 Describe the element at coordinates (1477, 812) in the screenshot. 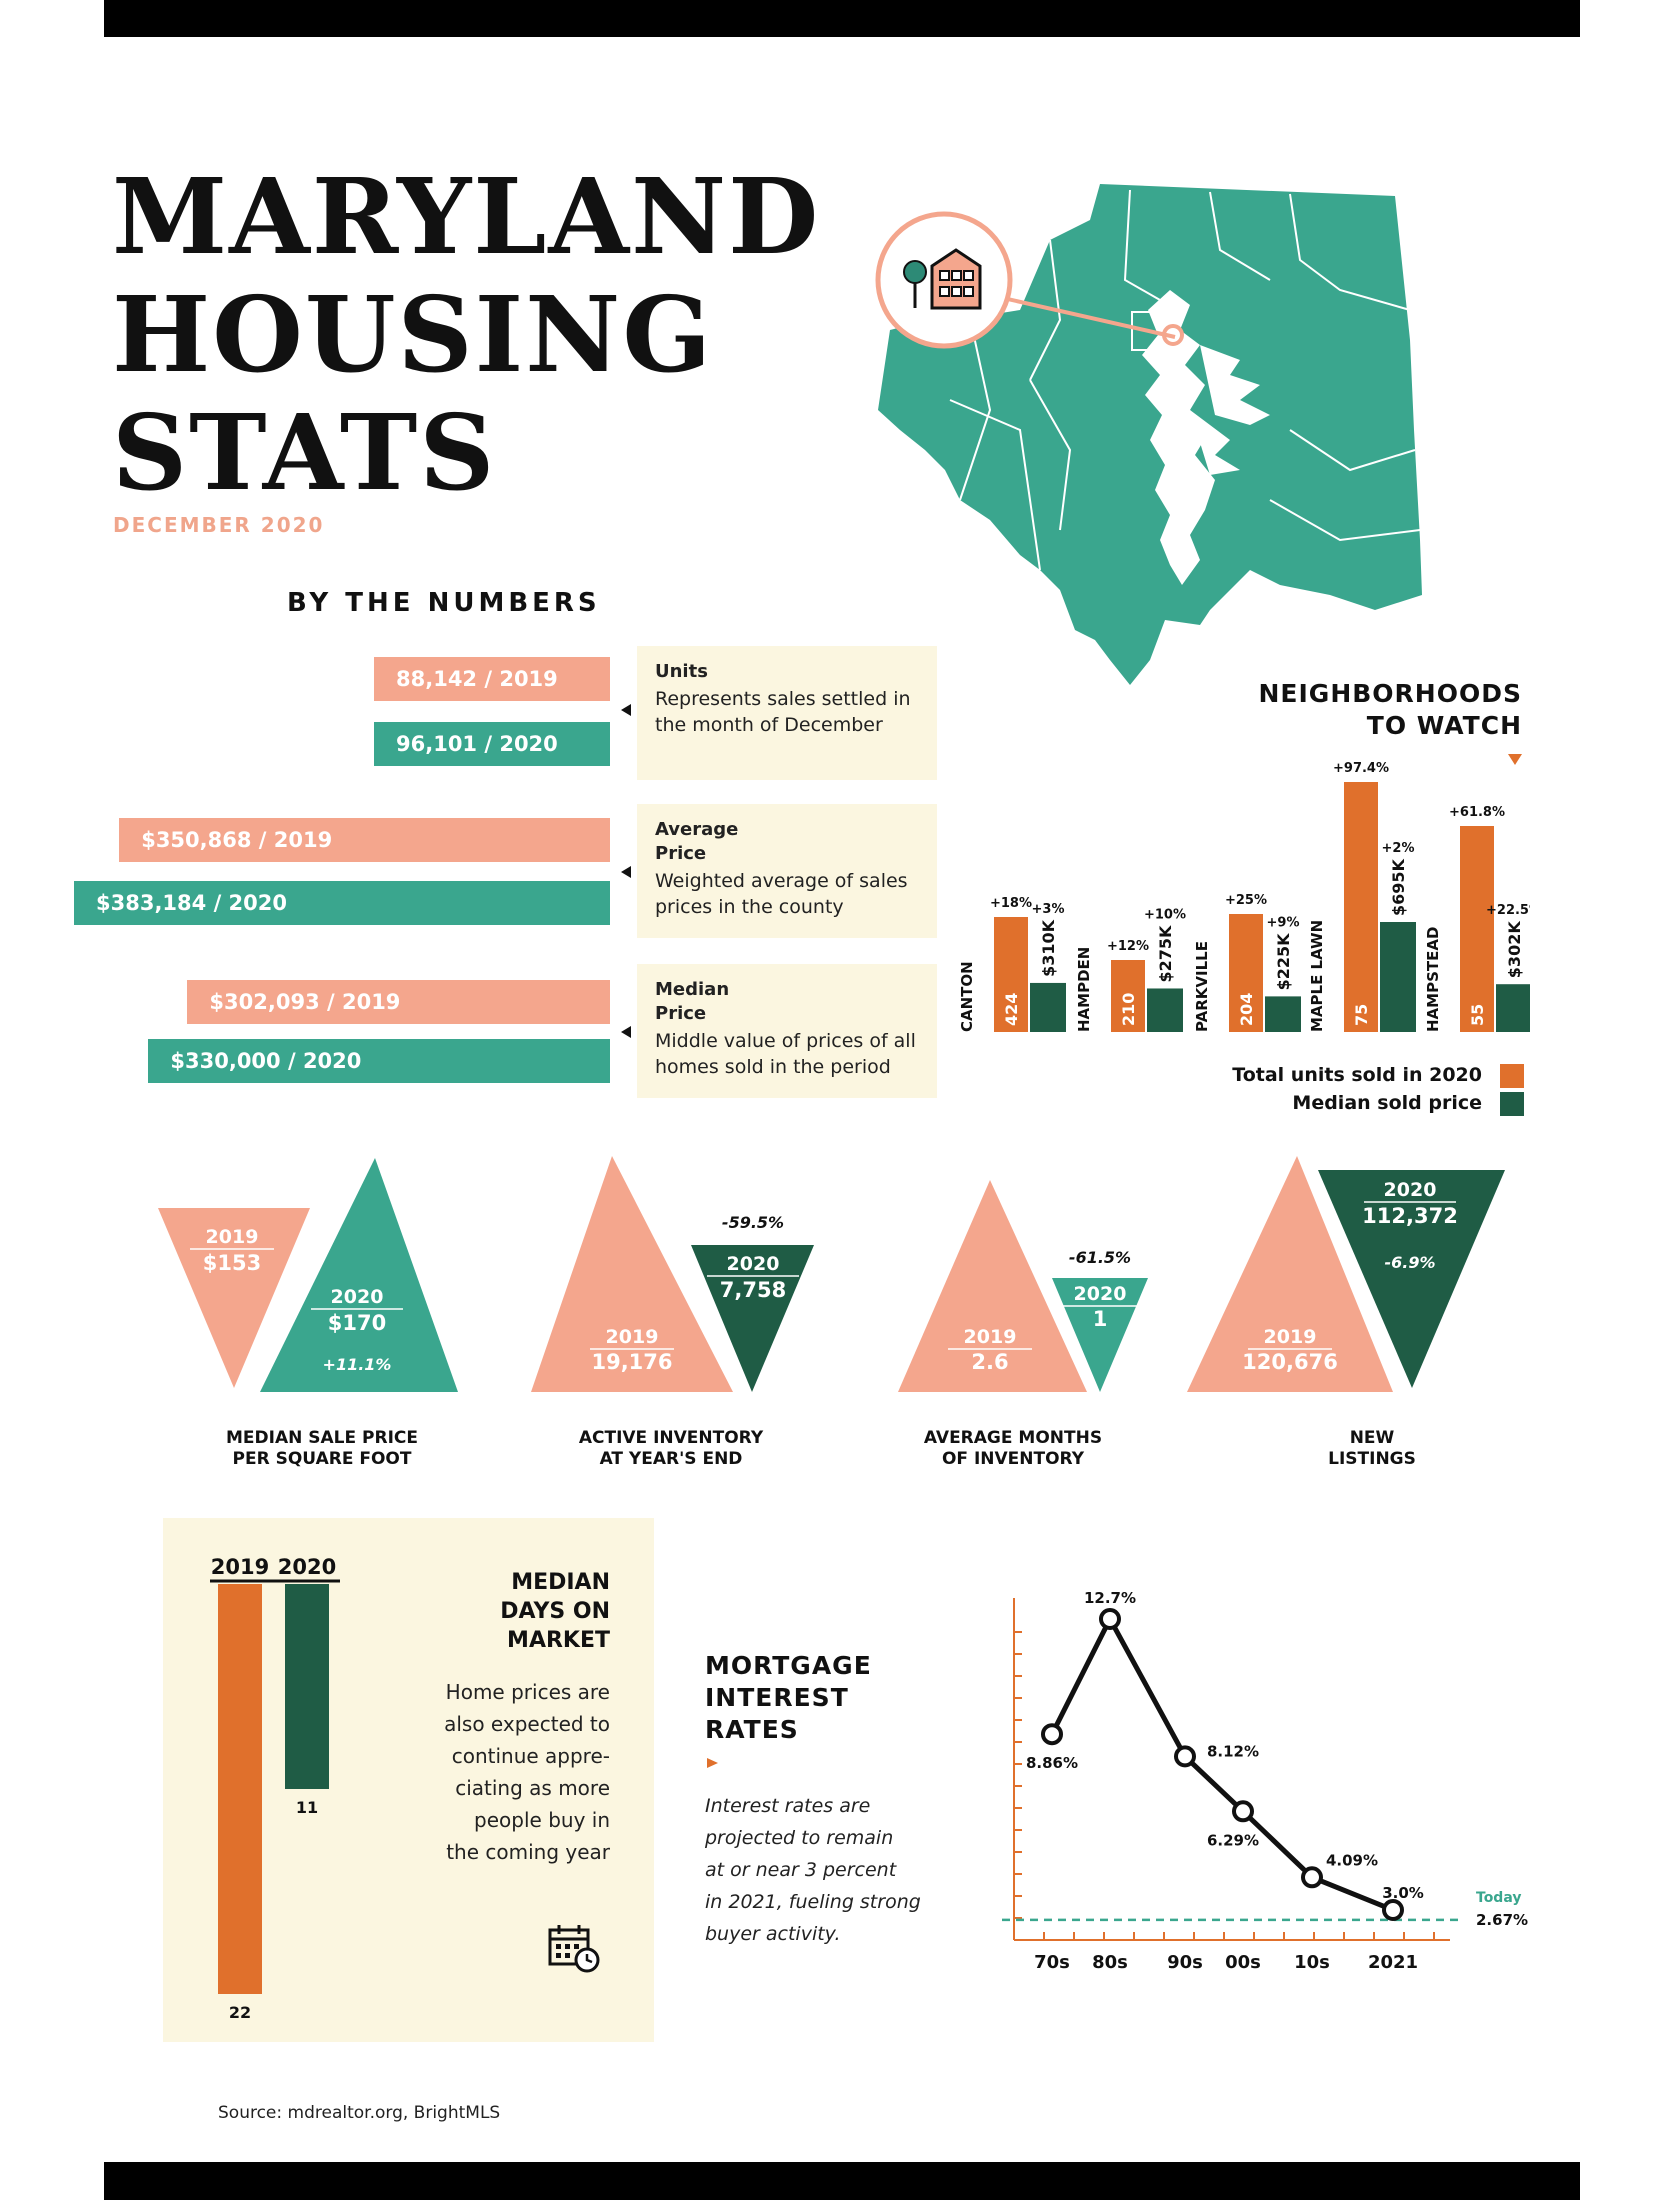

I see `units-change-label: +61.8%` at that location.